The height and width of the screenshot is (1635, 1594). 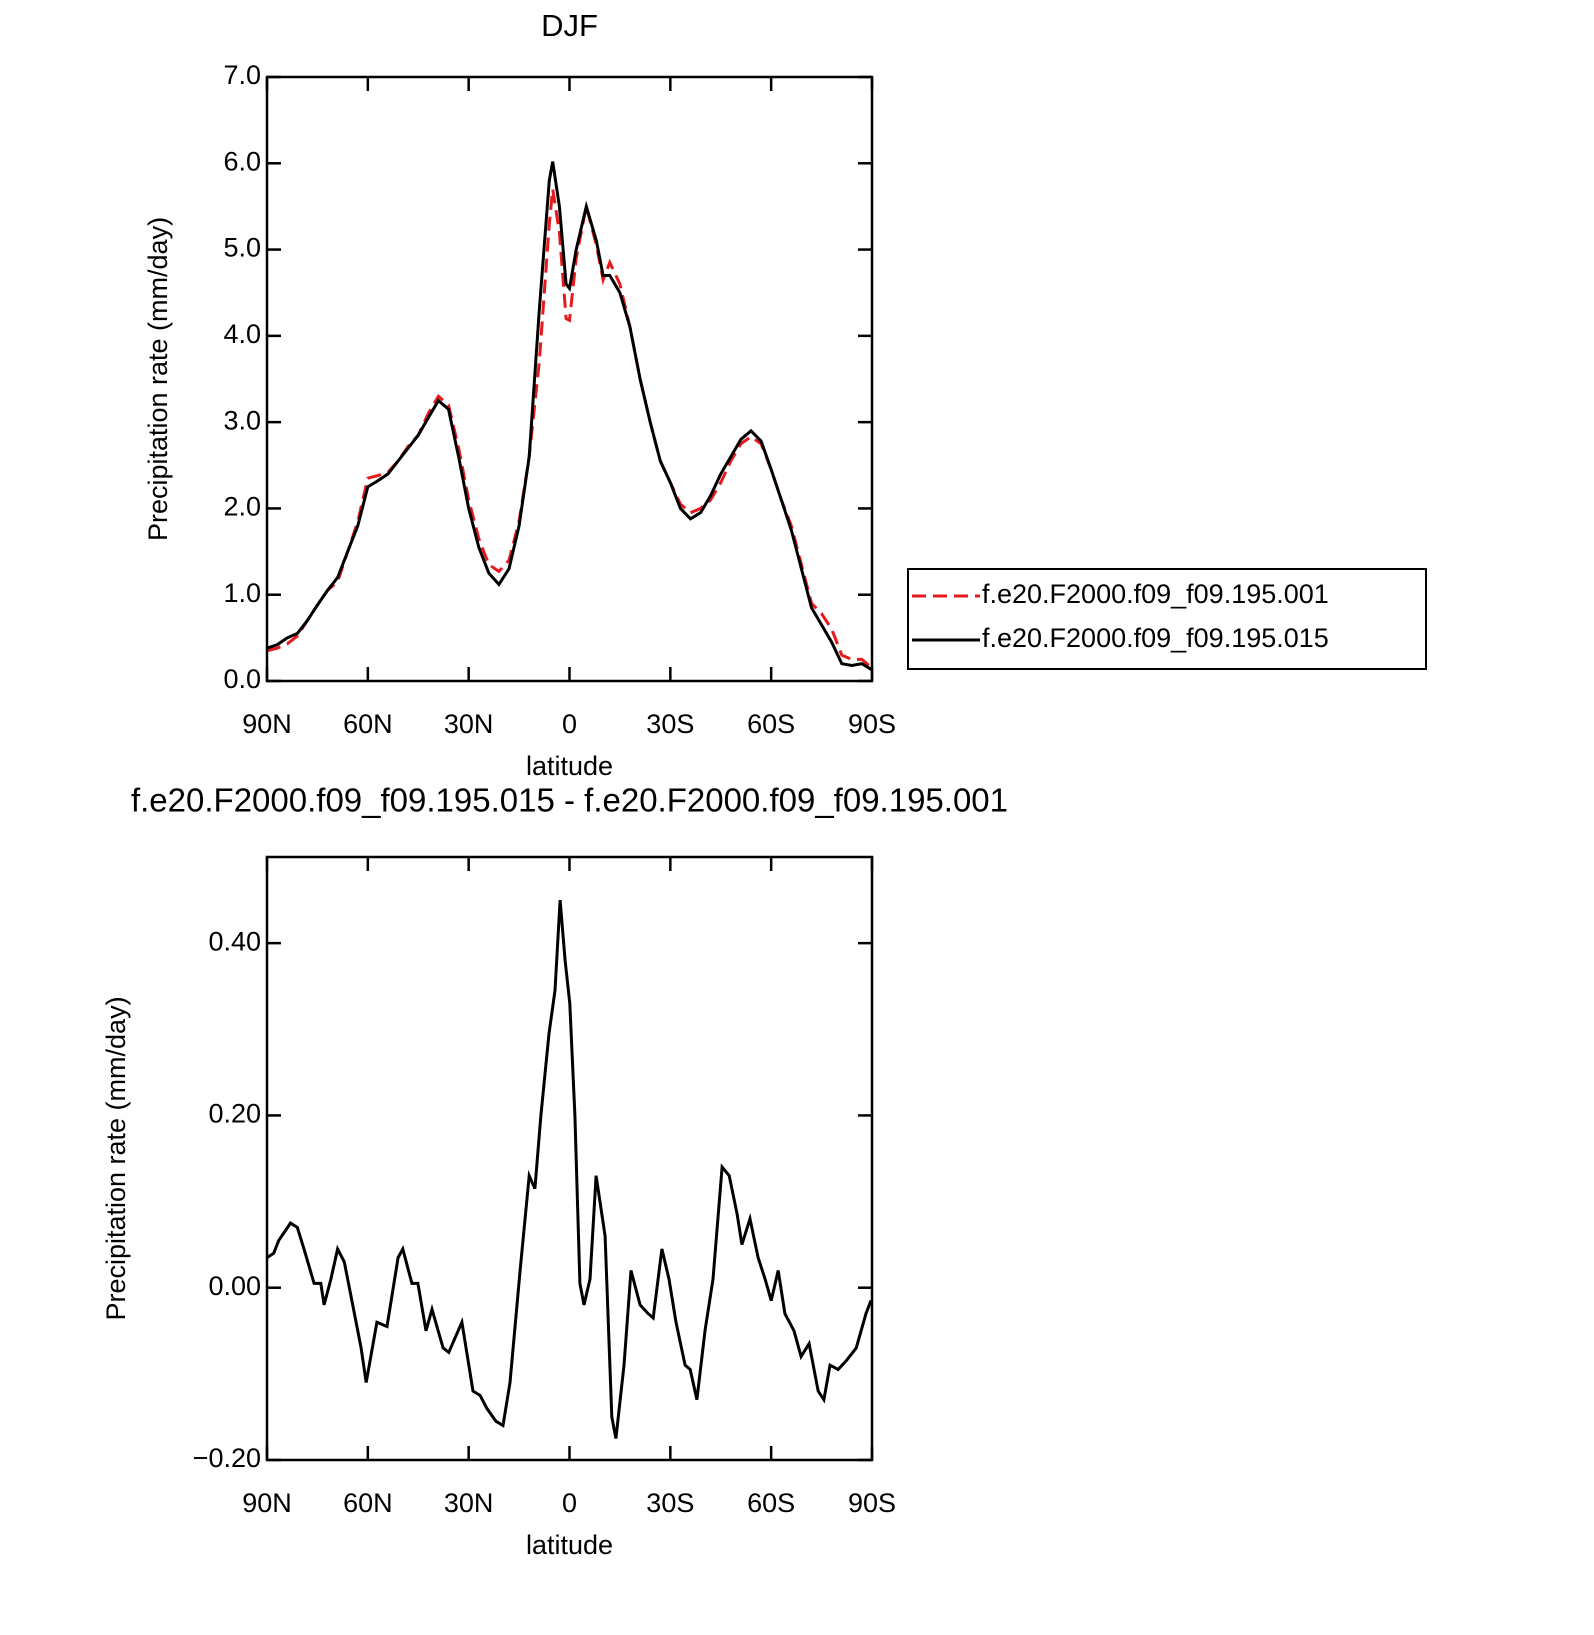 I want to click on y-tick-label: 5.0, so click(x=242, y=248).